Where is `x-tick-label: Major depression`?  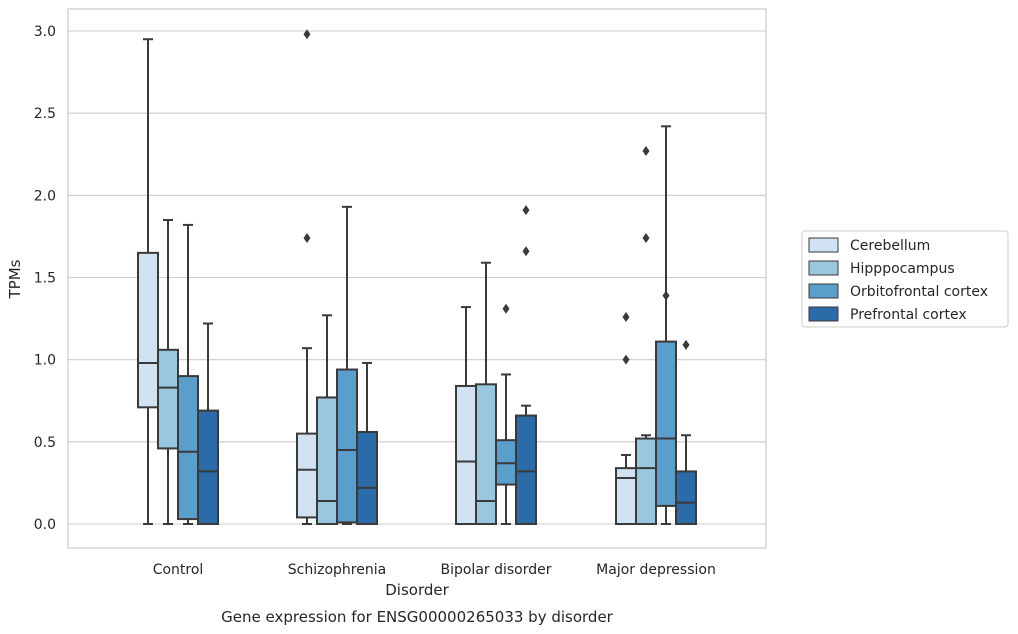 x-tick-label: Major depression is located at coordinates (656, 570).